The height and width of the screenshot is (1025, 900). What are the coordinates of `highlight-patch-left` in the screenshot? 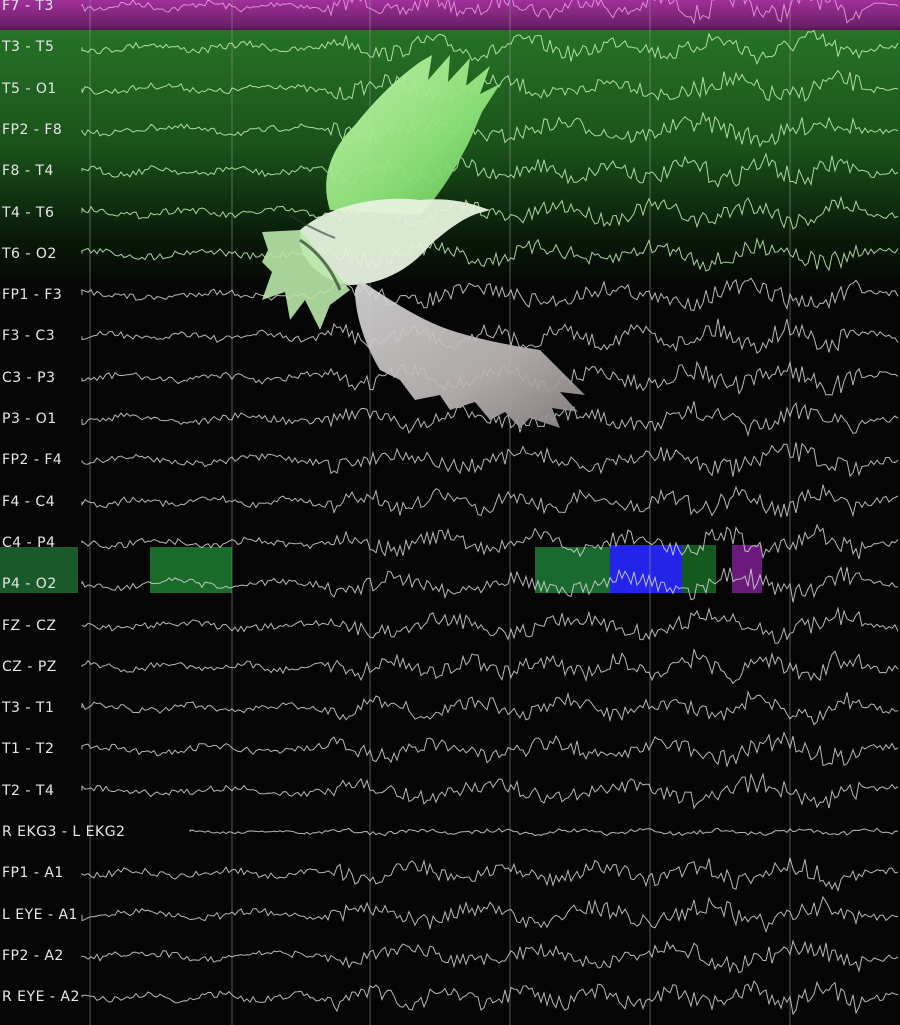 It's located at (39, 570).